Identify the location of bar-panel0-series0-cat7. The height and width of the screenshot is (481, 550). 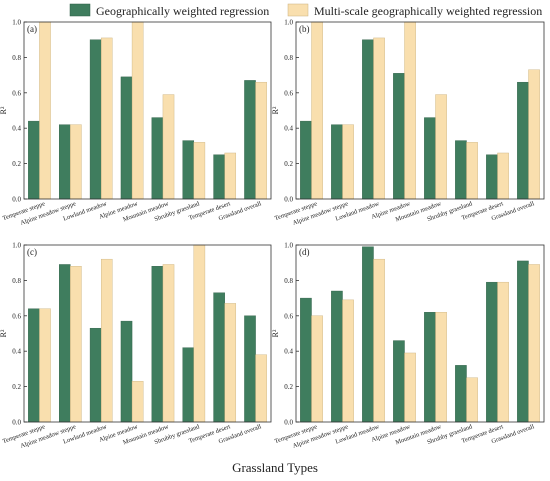
(250, 140).